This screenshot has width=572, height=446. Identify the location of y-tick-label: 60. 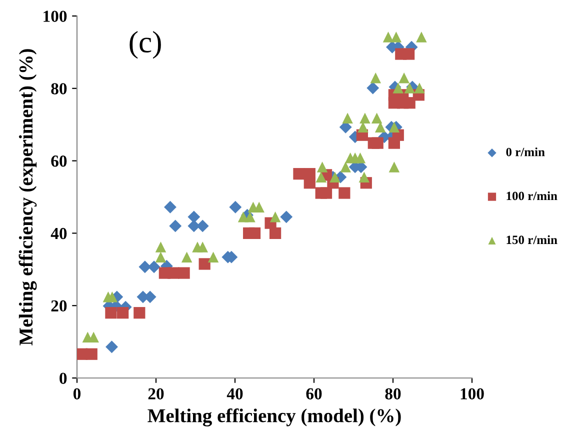
(59, 161).